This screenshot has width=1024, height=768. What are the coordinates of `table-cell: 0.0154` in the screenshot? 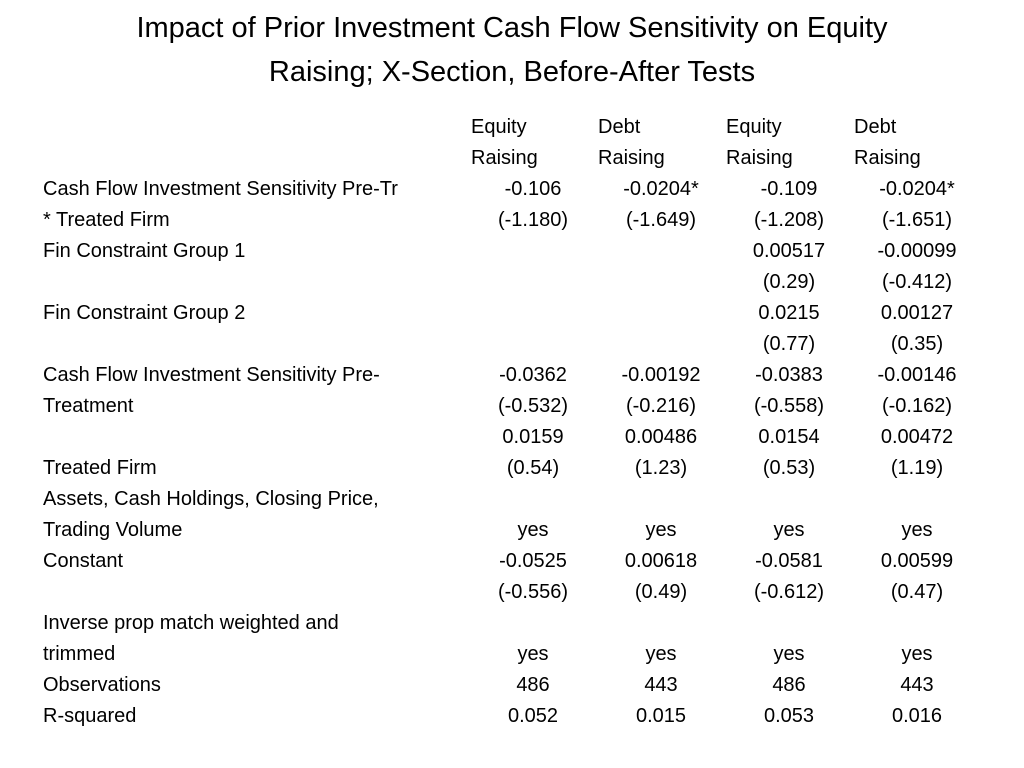 It's located at (789, 437).